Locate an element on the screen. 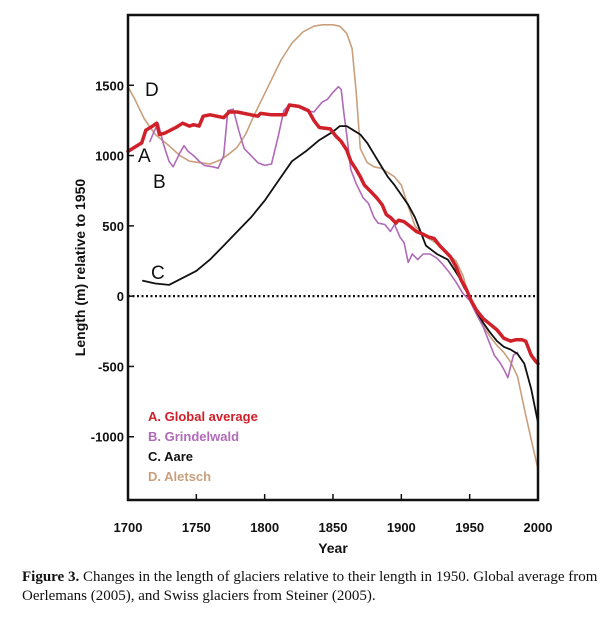  x-tick-label-1750: 1750 is located at coordinates (196, 527).